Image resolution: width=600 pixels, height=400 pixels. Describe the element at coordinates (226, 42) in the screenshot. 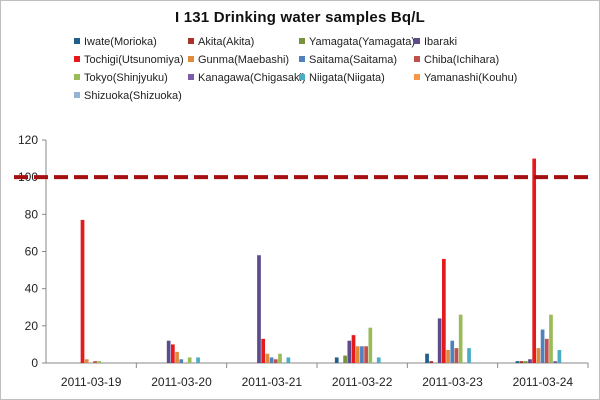

I see `legend-label: Akita(Akita)` at that location.